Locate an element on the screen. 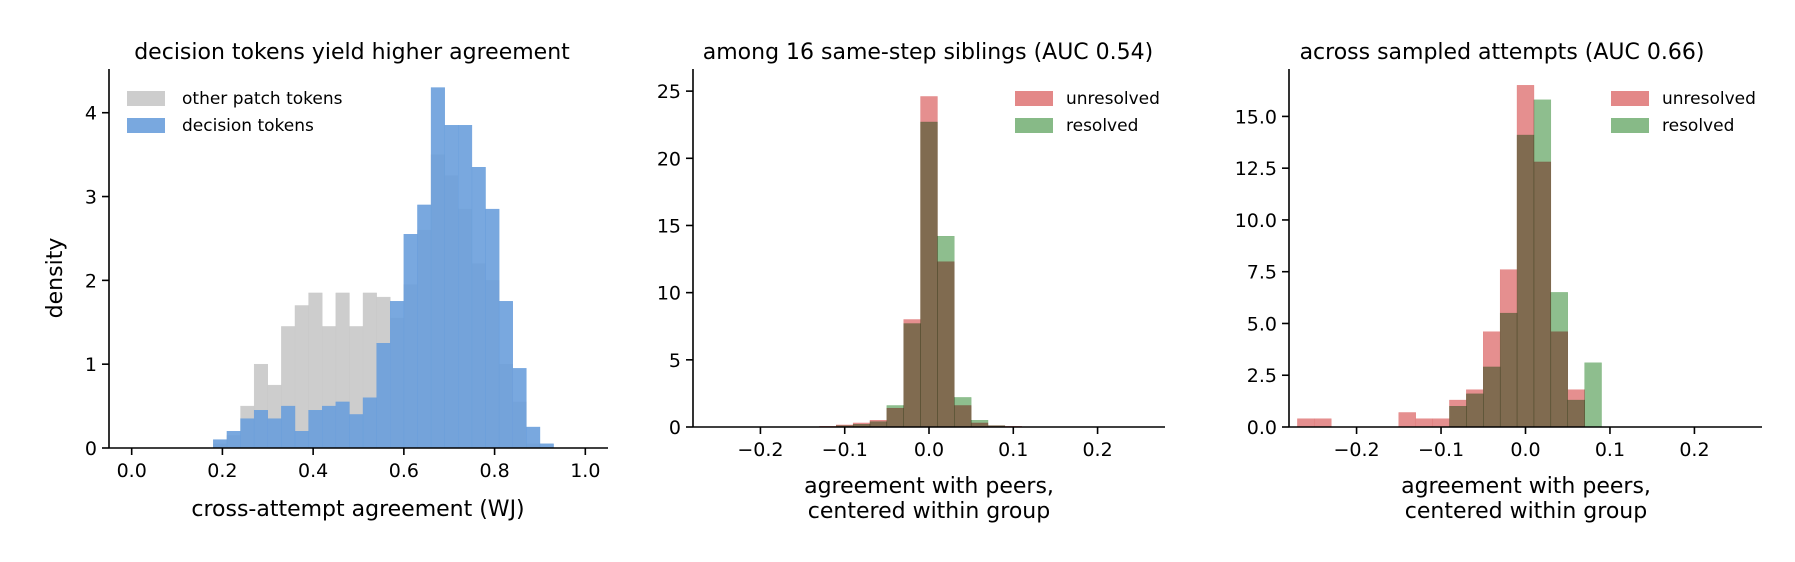 The width and height of the screenshot is (1795, 562). legend-label: decision tokens is located at coordinates (248, 126).